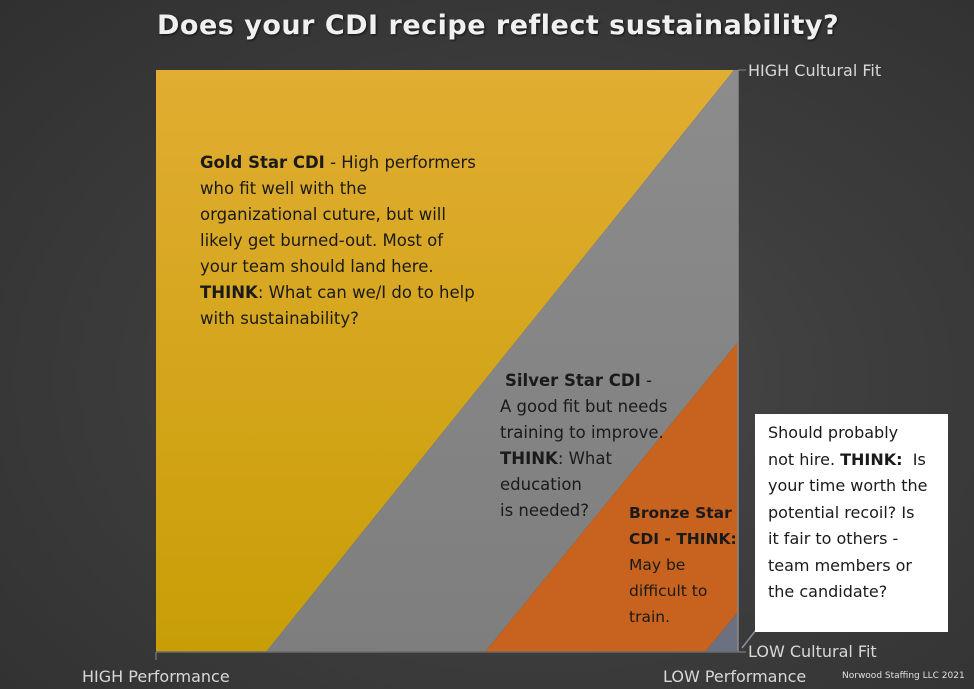 The image size is (974, 689). What do you see at coordinates (323, 214) in the screenshot?
I see `gold-line: organizational cuture, but will` at bounding box center [323, 214].